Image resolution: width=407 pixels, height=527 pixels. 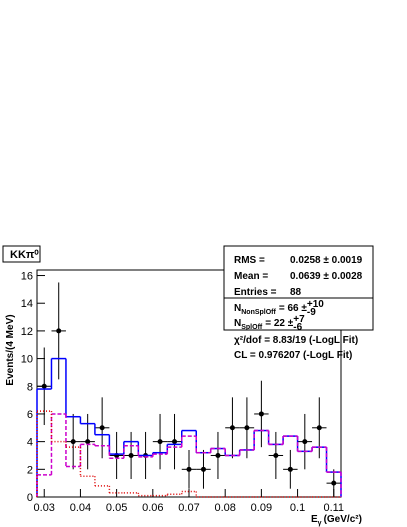 I want to click on x-label-sub: γ, so click(x=320, y=523).